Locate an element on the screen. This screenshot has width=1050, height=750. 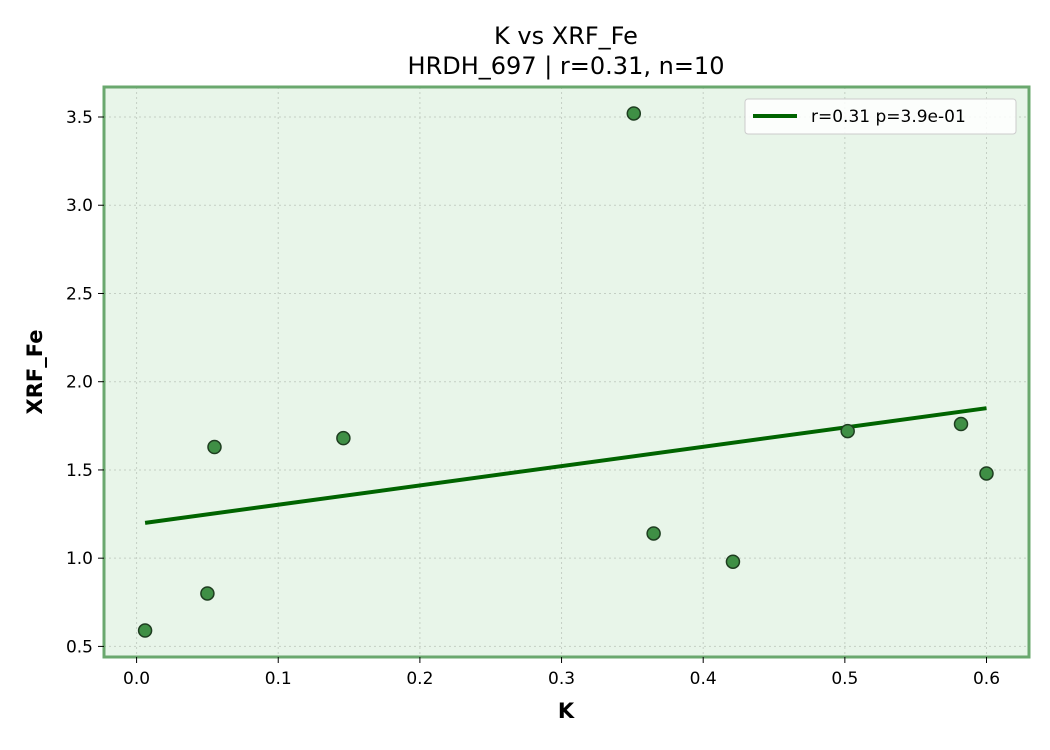
x-tick-label: 0.3 is located at coordinates (561, 679).